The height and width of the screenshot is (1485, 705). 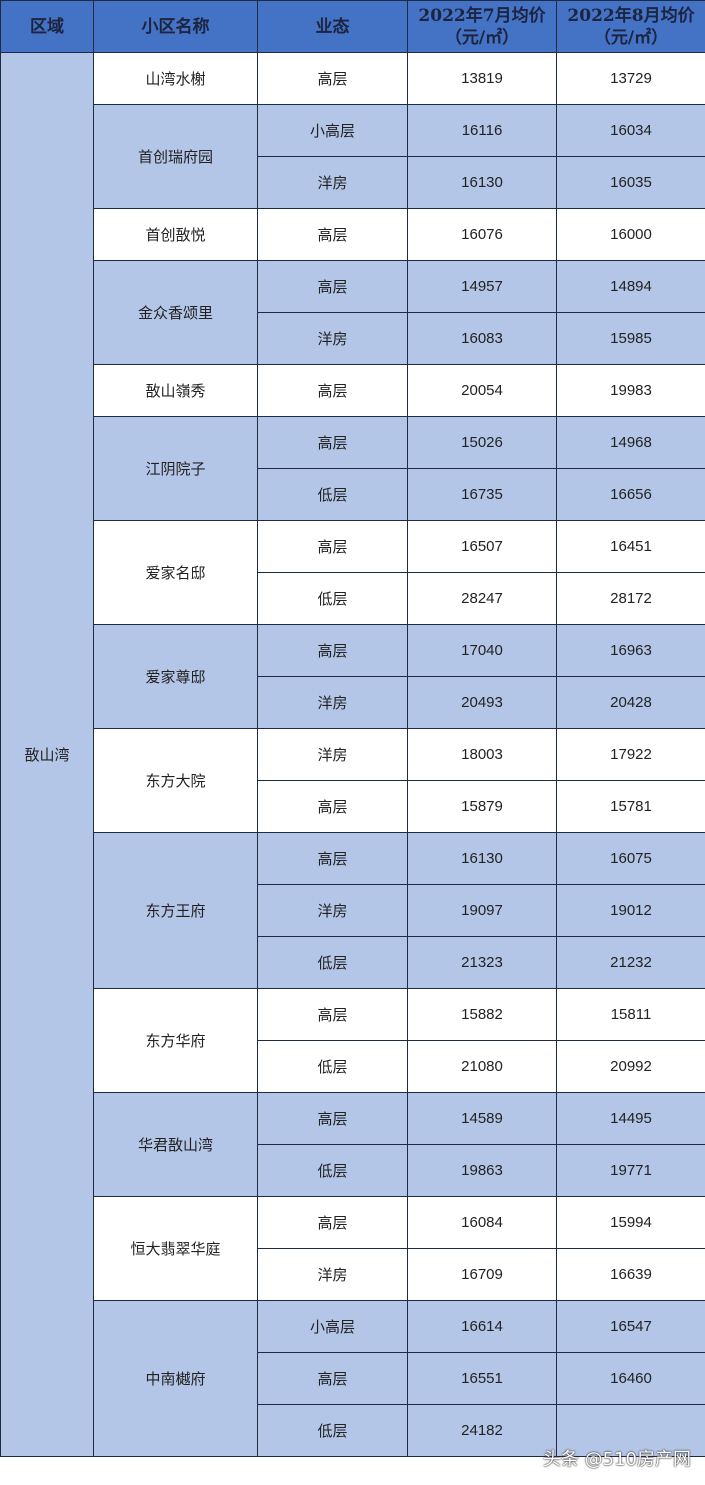 What do you see at coordinates (482, 182) in the screenshot?
I see `july-price-cell: 16130` at bounding box center [482, 182].